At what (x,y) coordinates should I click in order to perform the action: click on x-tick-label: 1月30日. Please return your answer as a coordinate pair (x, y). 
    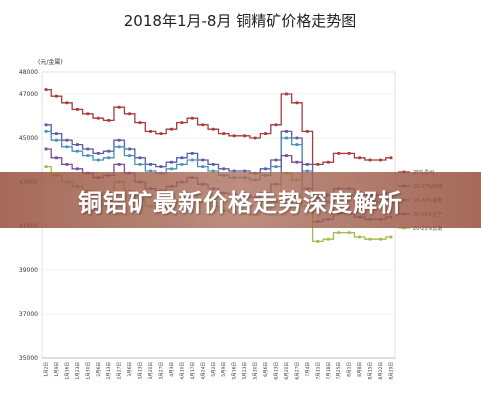
    Looking at the image, I should click on (88, 371).